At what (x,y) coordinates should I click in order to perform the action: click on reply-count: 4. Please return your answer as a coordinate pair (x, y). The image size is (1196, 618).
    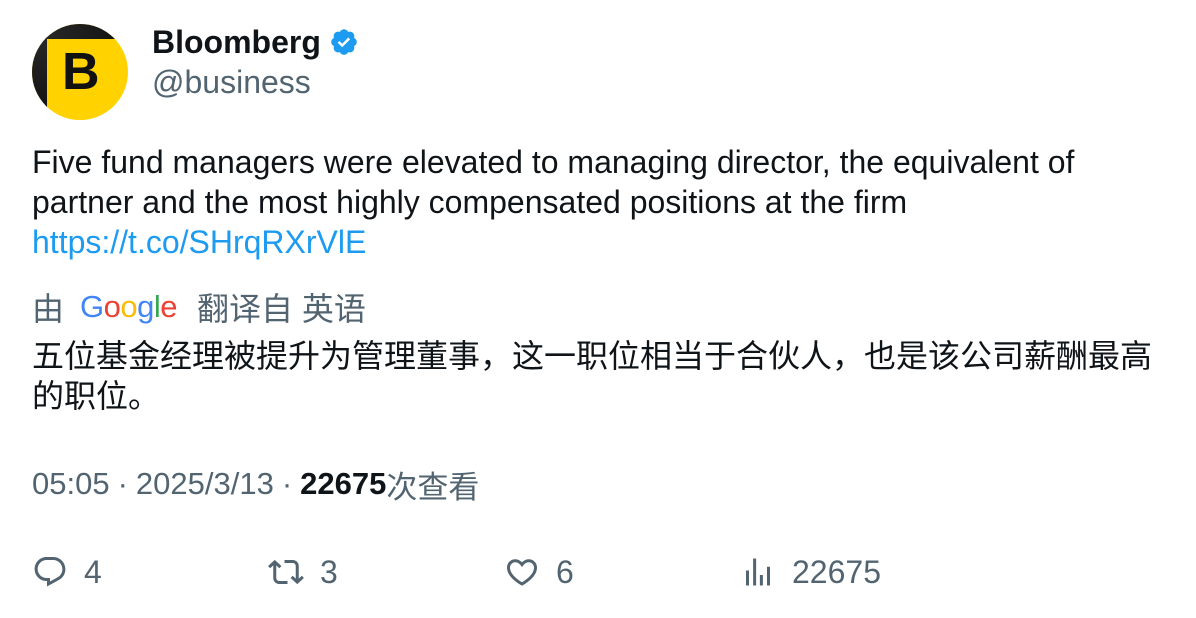
    Looking at the image, I should click on (93, 571).